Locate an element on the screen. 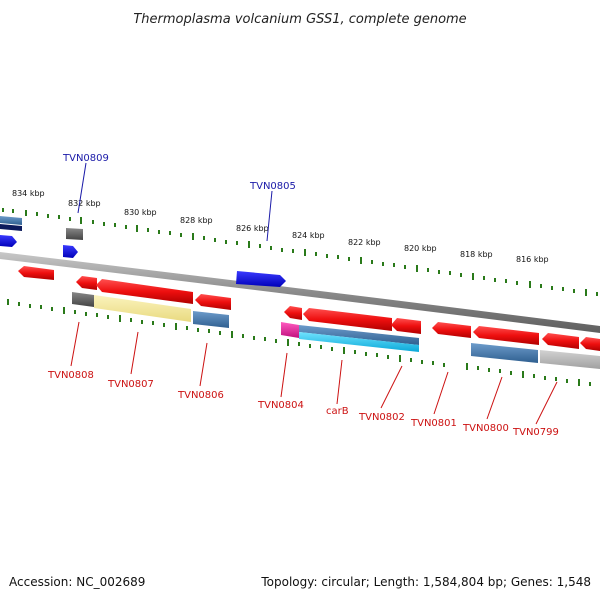  outer-tick-ring is located at coordinates (300, 252).